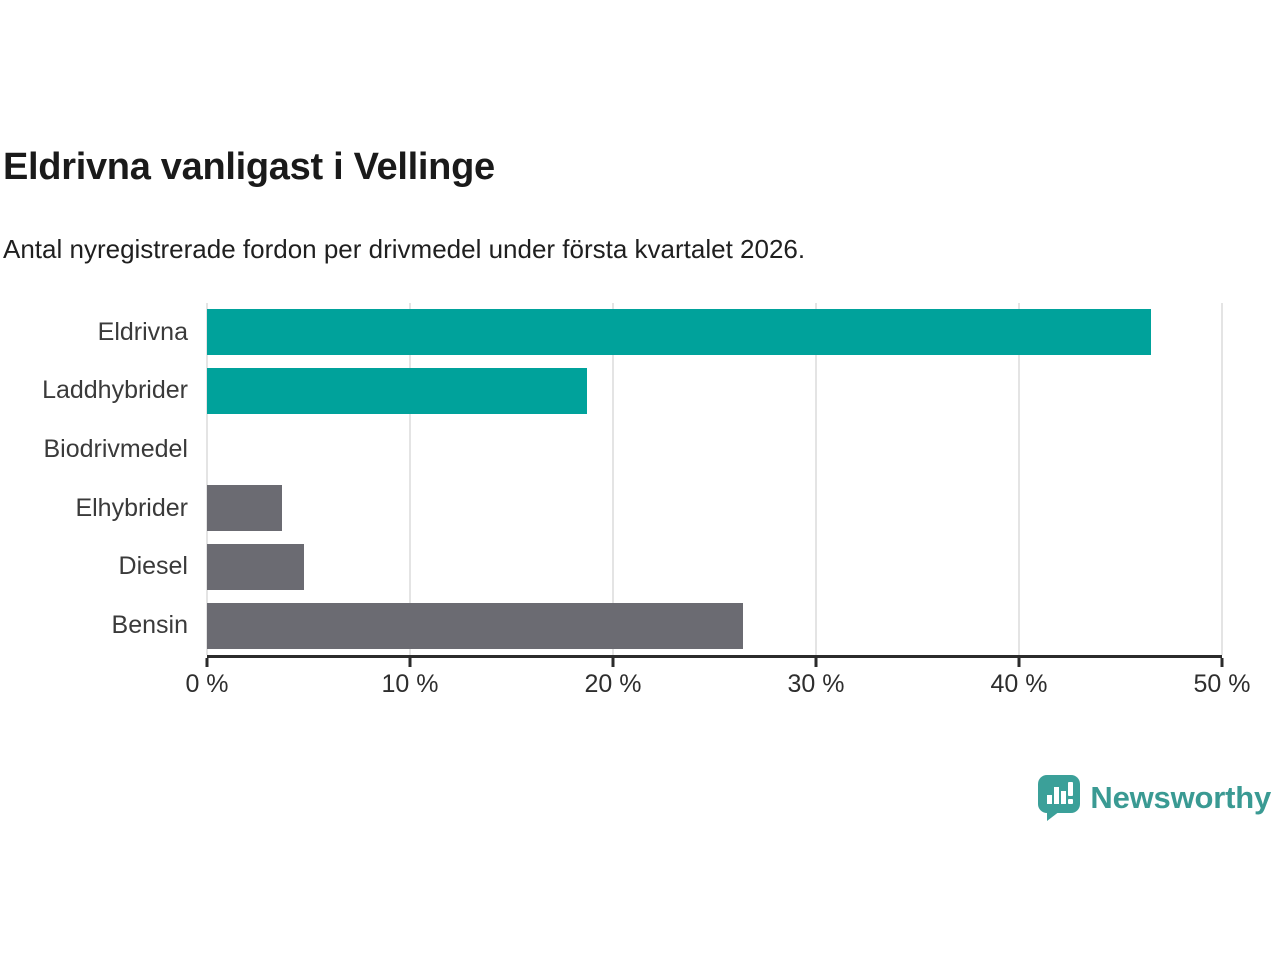 This screenshot has width=1280, height=960. Describe the element at coordinates (1222, 684) in the screenshot. I see `x-tick-label: 50 %` at that location.